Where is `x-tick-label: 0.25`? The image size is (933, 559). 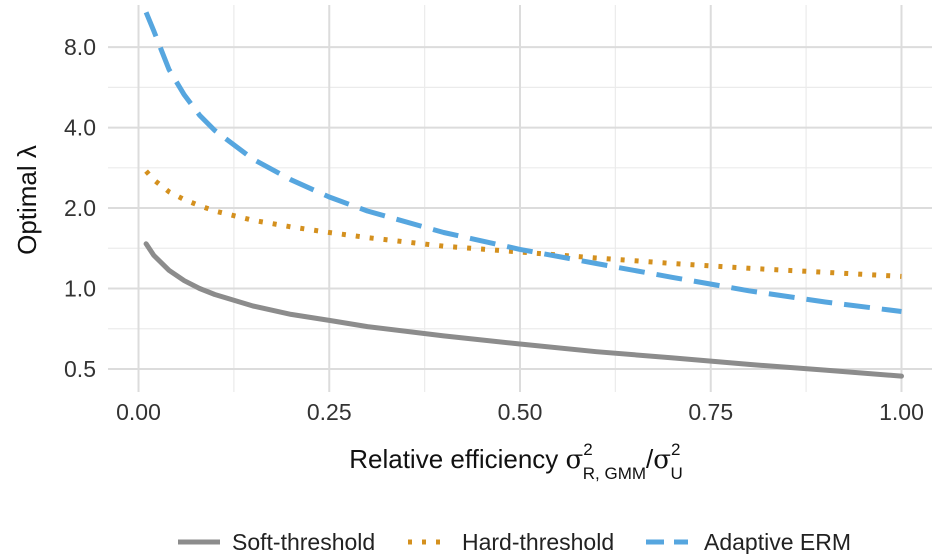 x-tick-label: 0.25 is located at coordinates (329, 412).